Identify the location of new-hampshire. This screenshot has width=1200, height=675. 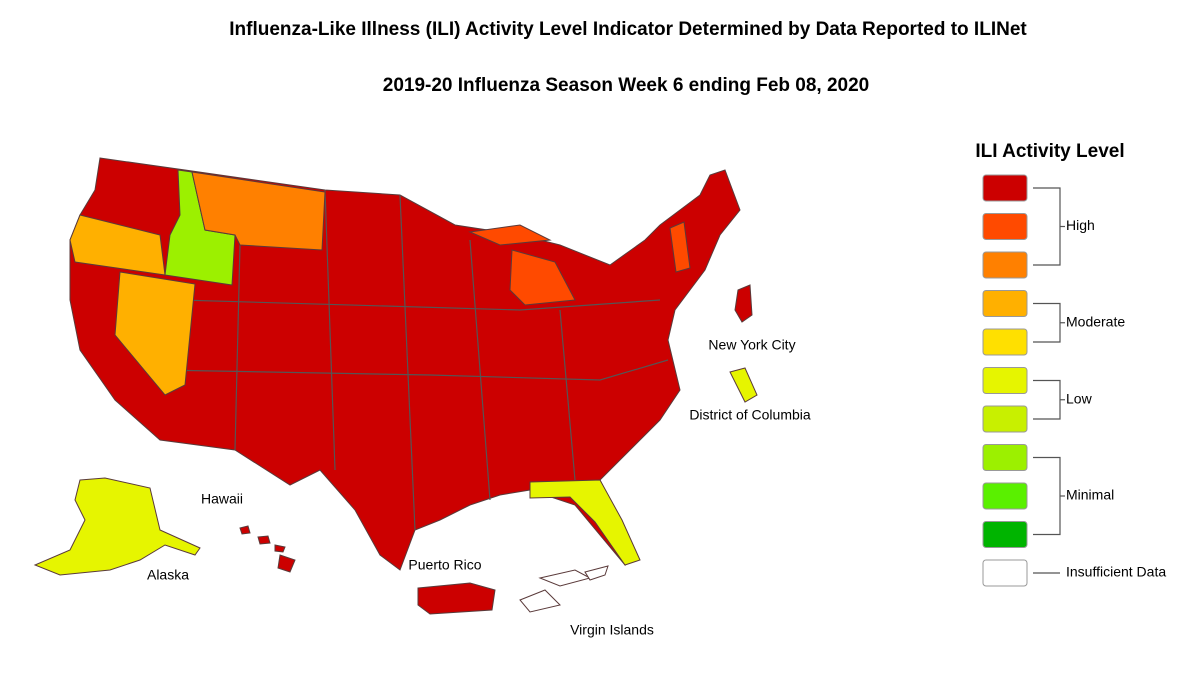
(680, 247).